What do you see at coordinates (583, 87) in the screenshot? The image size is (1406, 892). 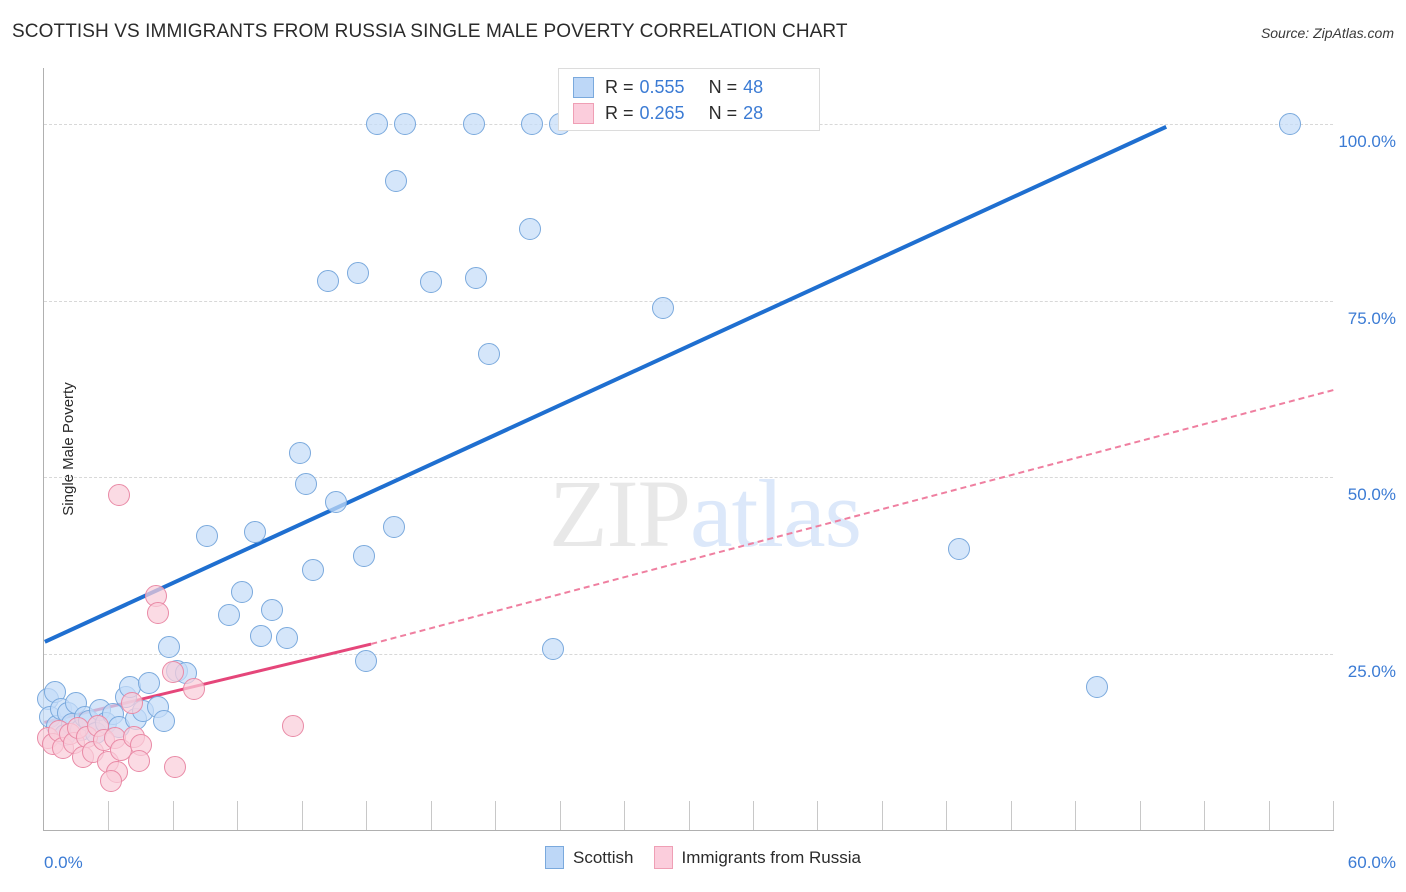 I see `legend-swatch-scottish` at bounding box center [583, 87].